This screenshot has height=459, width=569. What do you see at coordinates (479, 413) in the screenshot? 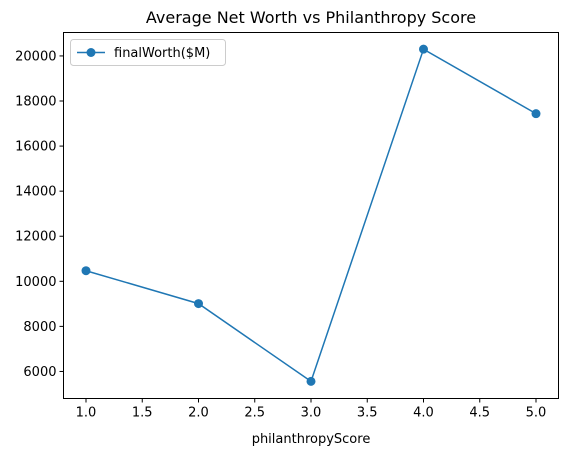
I see `x-tick-label: 4.5` at bounding box center [479, 413].